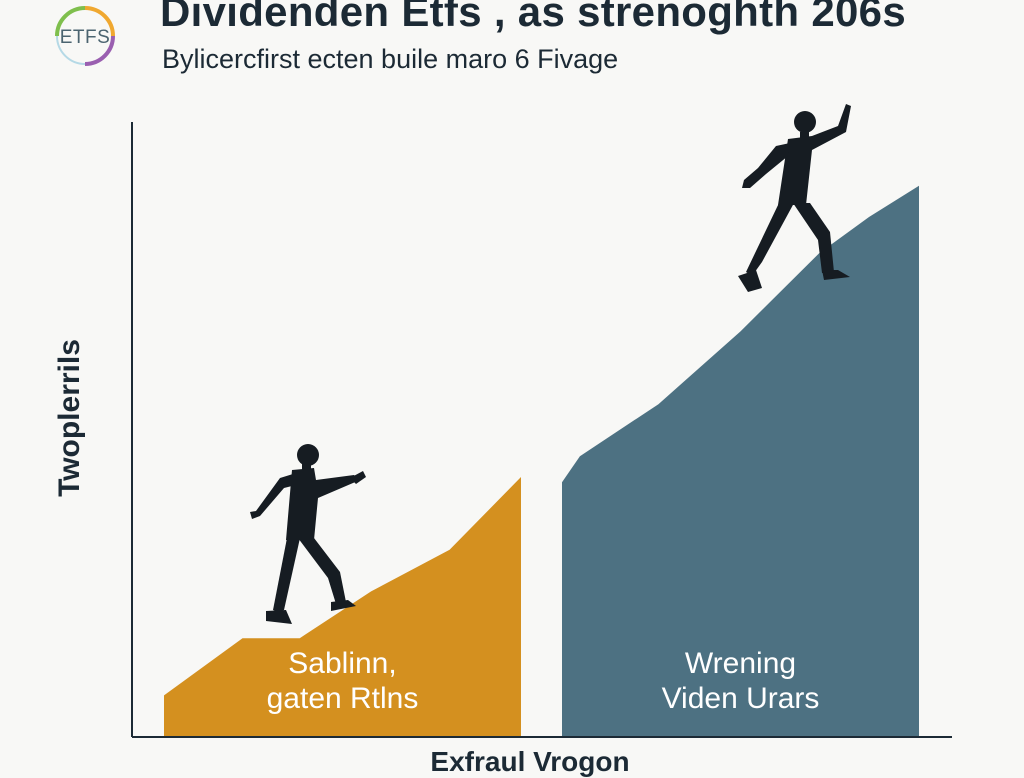  I want to click on climbing-man-icon-small, so click(308, 534).